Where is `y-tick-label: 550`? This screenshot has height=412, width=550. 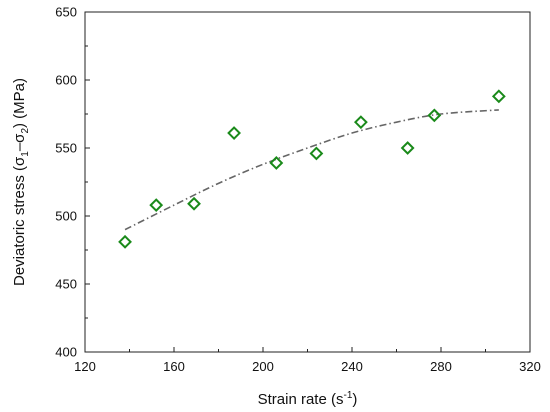
y-tick-label: 550 is located at coordinates (66, 148).